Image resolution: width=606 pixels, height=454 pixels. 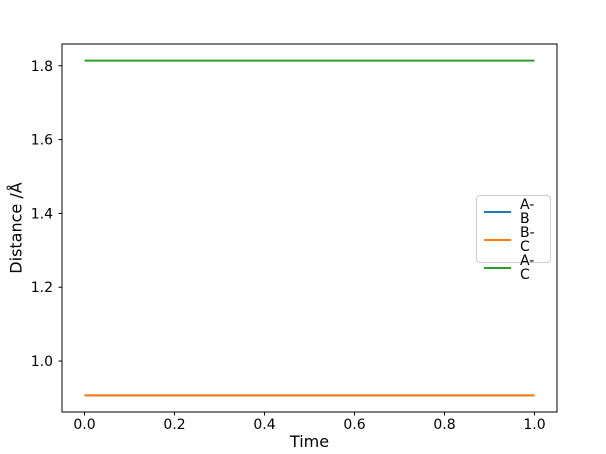 What do you see at coordinates (309, 441) in the screenshot?
I see `x-axis-label: Time` at bounding box center [309, 441].